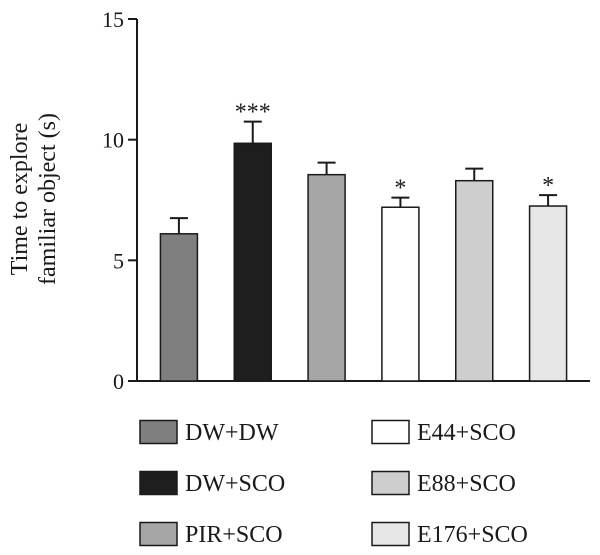 This screenshot has width=600, height=555. I want to click on legend-label: E176+SCO, so click(472, 535).